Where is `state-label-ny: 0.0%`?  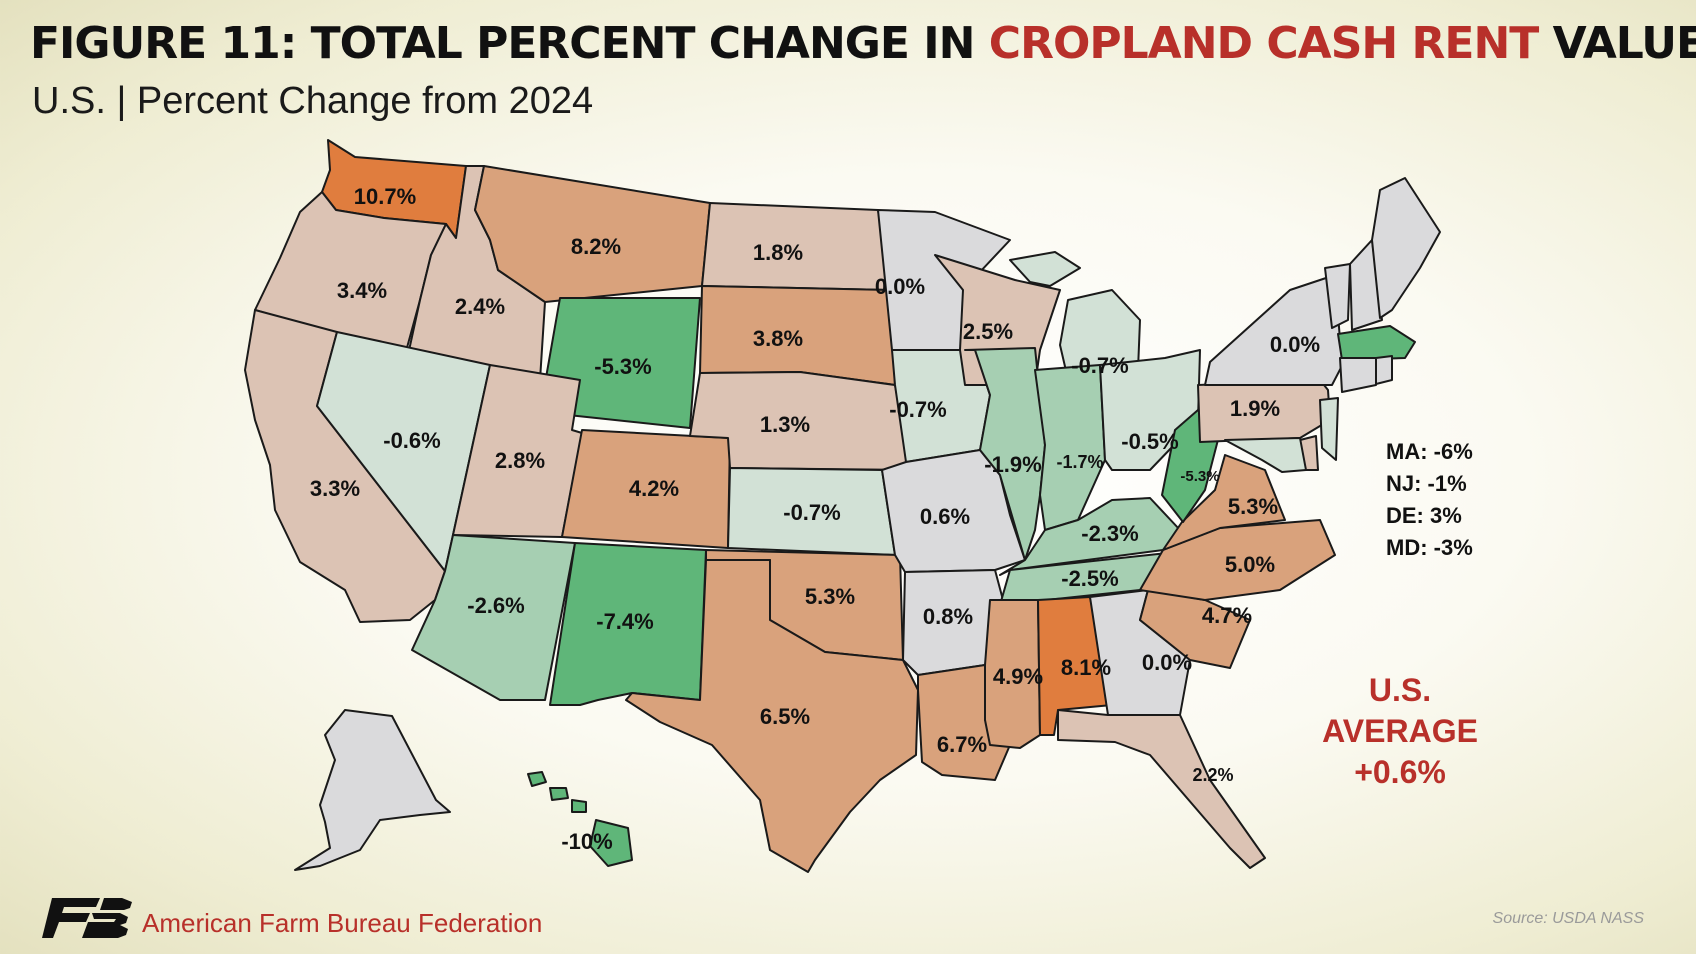 state-label-ny: 0.0% is located at coordinates (1295, 344).